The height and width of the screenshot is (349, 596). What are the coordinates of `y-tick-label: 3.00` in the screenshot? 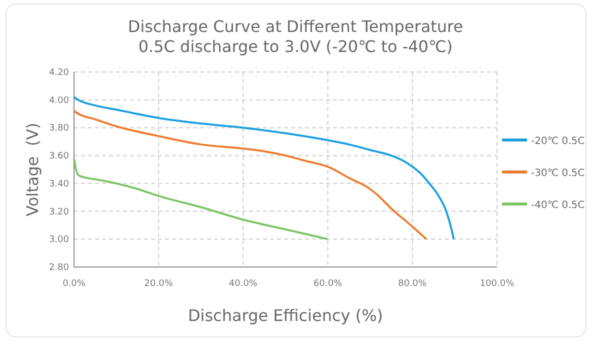 It's located at (59, 240).